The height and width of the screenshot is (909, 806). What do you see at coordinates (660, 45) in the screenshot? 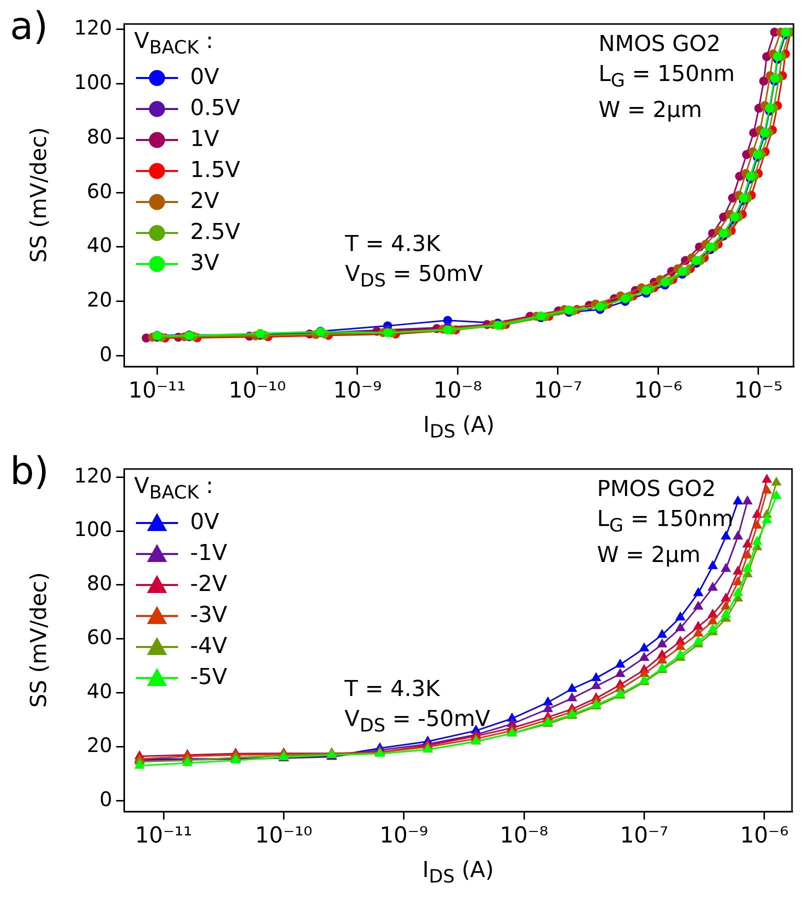
I see `annotation: NMOS GO2` at bounding box center [660, 45].